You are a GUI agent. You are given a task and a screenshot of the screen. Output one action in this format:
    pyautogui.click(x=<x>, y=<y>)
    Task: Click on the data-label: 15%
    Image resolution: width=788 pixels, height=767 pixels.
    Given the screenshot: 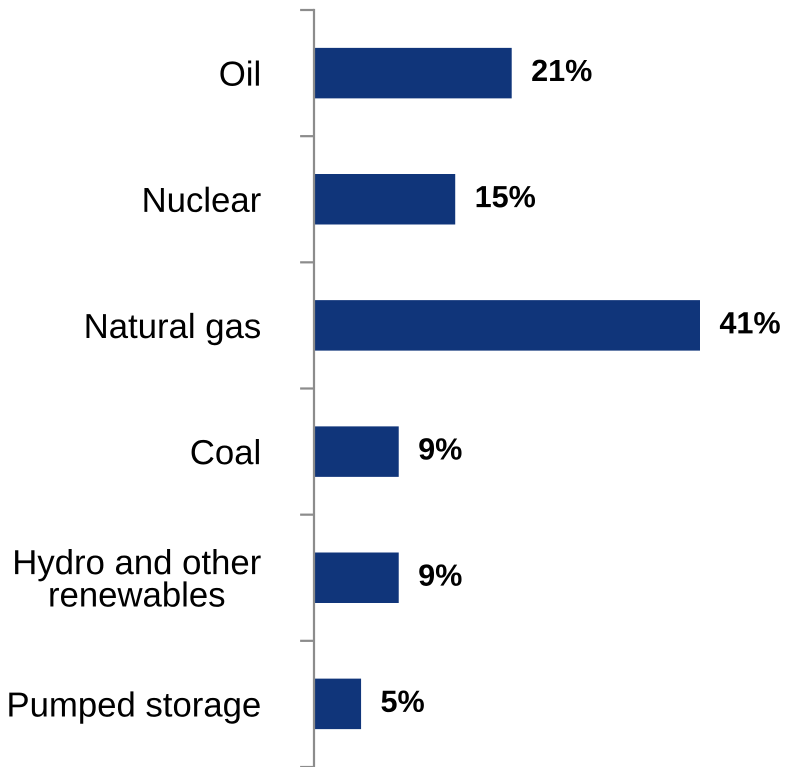 What is the action you would take?
    pyautogui.click(x=506, y=197)
    